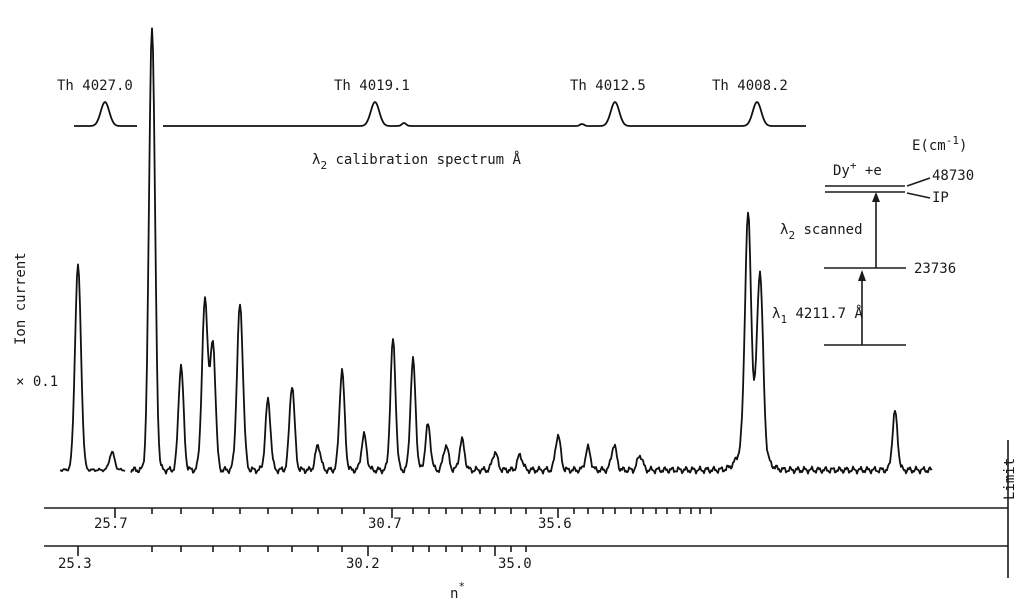 The height and width of the screenshot is (604, 1016). I want to click on lower-axis-ticks, so click(302, 551).